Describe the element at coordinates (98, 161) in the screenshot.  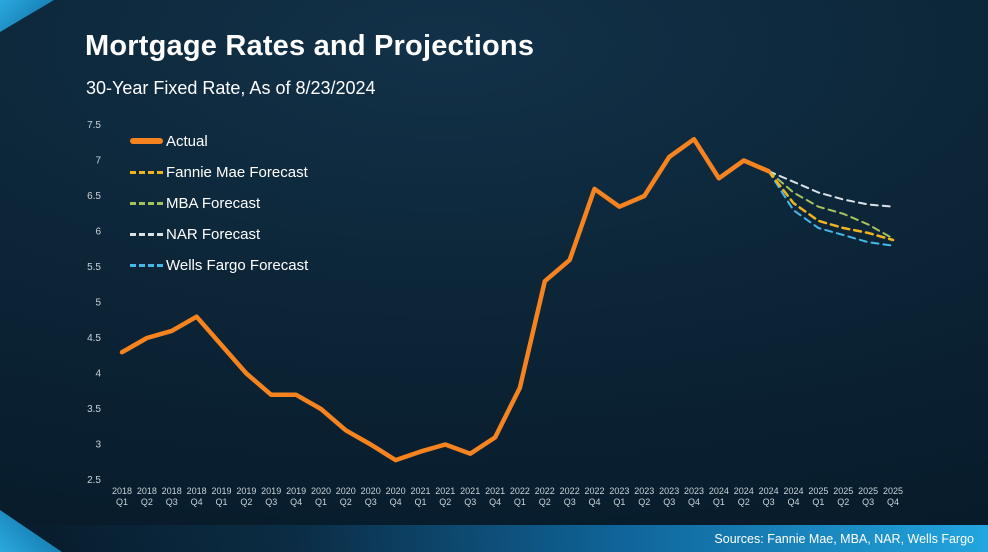
I see `svg-text: 7` at that location.